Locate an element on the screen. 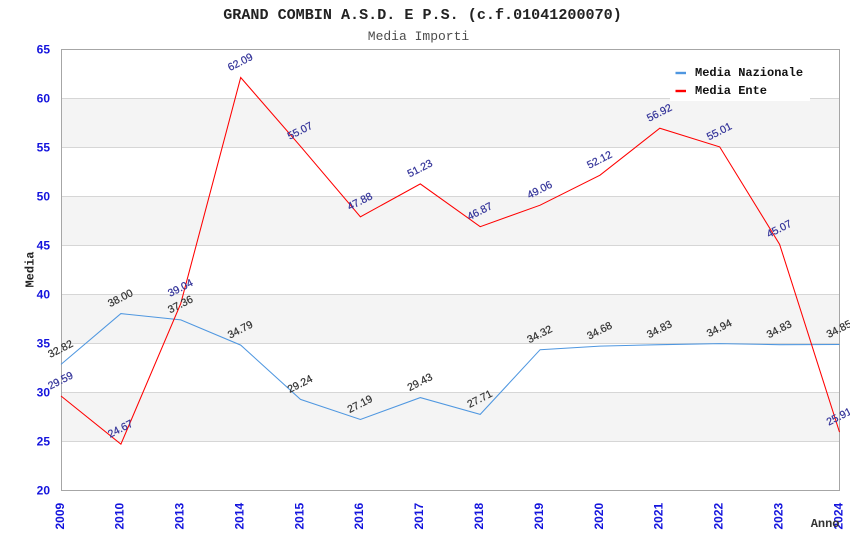 This screenshot has height=550, width=850. svg-text: 55 is located at coordinates (44, 147).